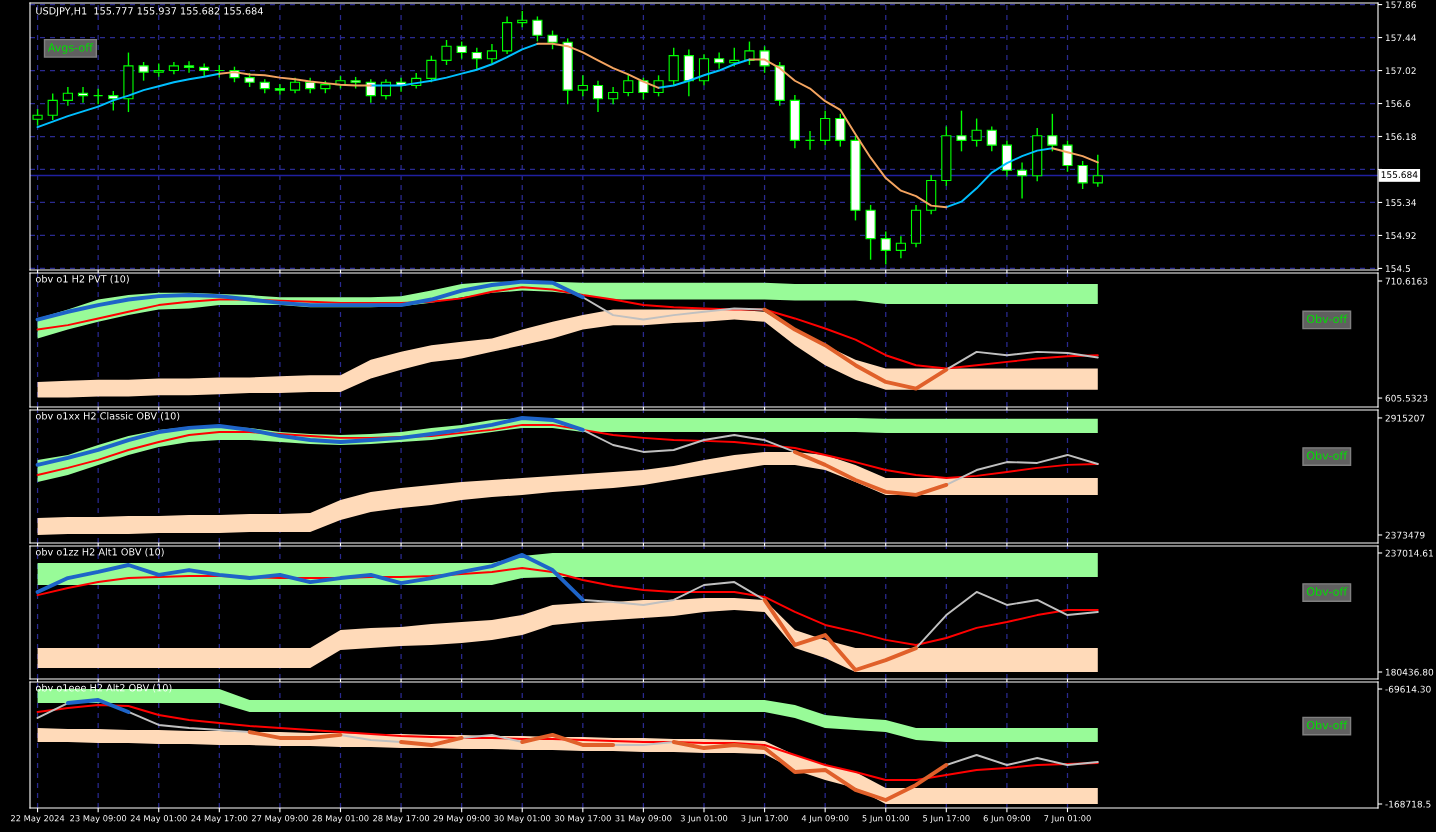 The image size is (1436, 832). I want to click on y-tick-label: 237014.61, so click(1409, 553).